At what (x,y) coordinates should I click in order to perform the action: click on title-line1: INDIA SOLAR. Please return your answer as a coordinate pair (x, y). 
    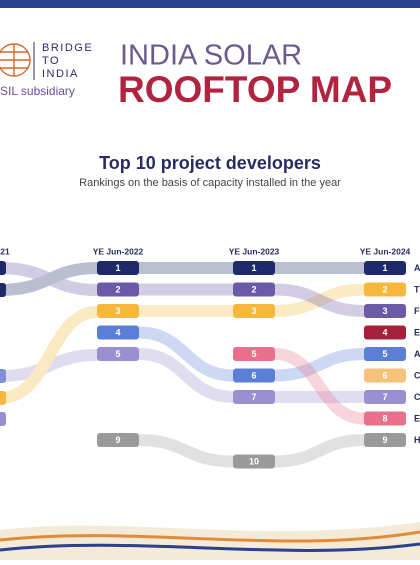
    Looking at the image, I should click on (211, 56).